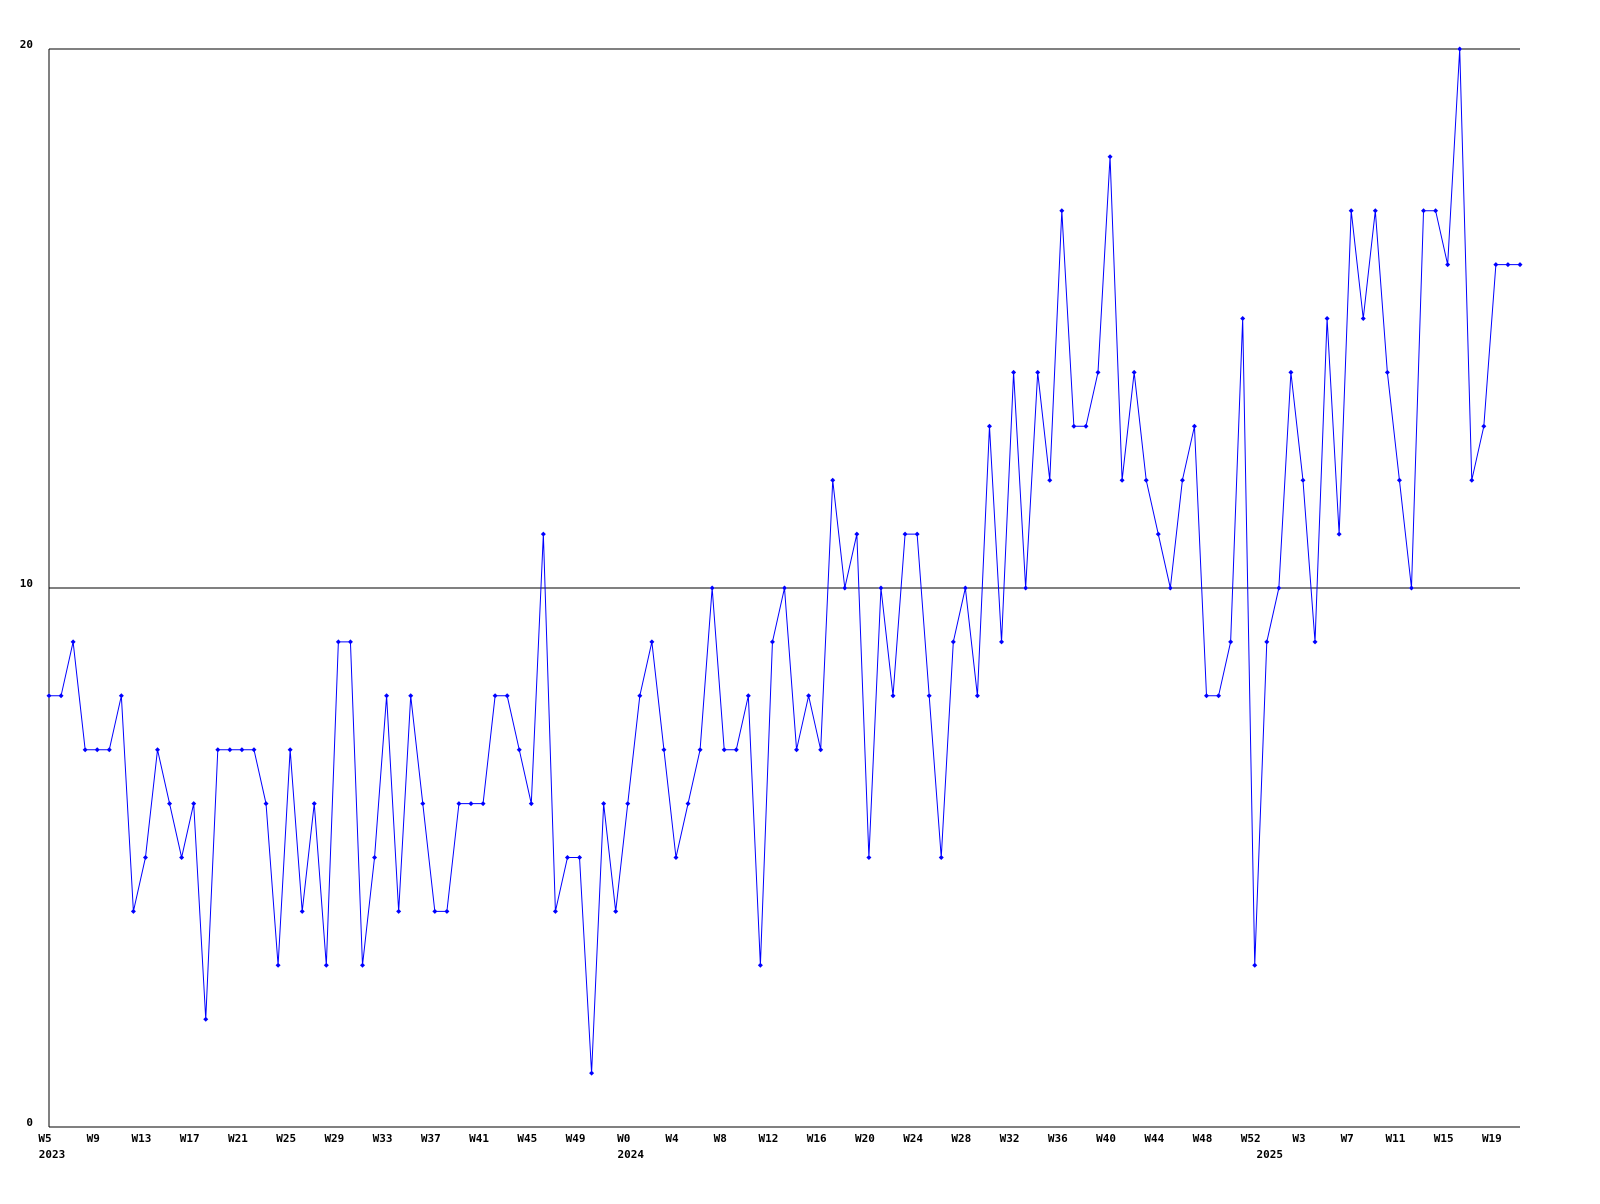  Describe the element at coordinates (631, 1154) in the screenshot. I see `year-label: 2024` at that location.